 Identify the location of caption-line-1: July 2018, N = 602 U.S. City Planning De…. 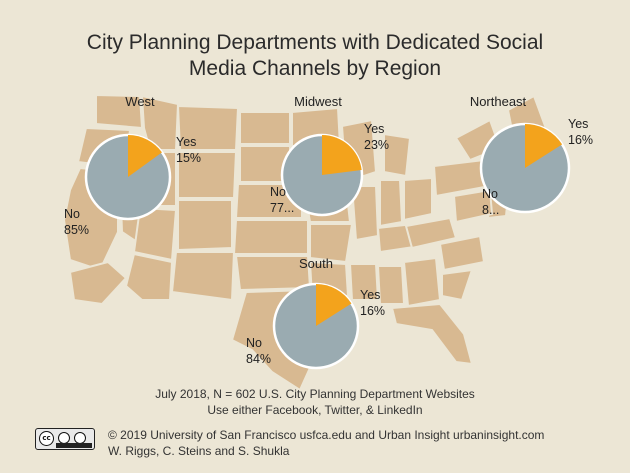
(315, 394).